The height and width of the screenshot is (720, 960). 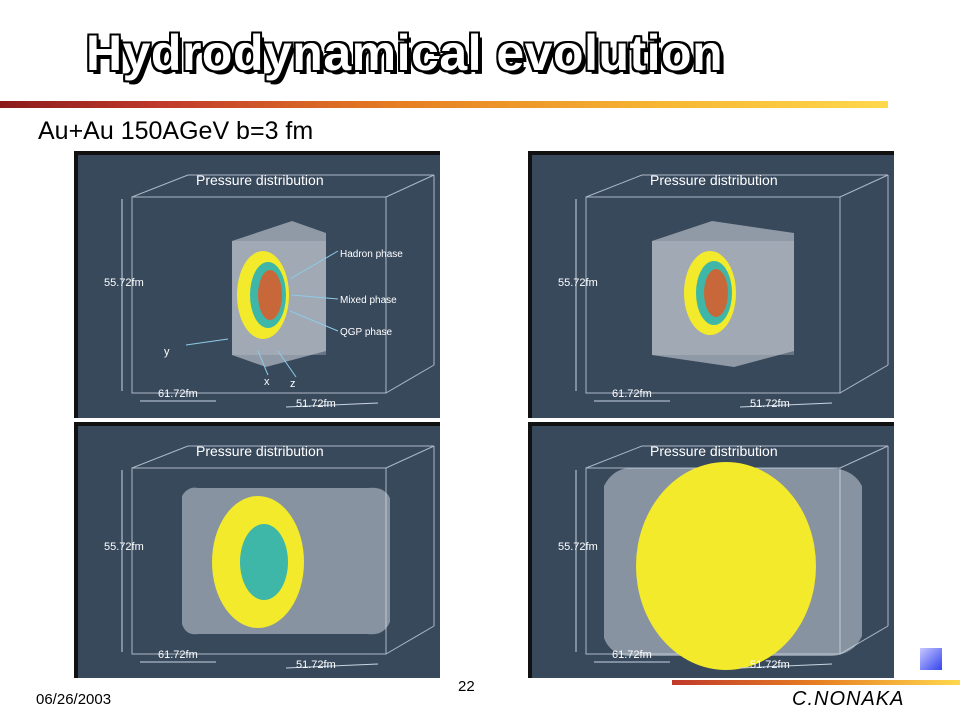 What do you see at coordinates (293, 384) in the screenshot?
I see `axis-label-z: z` at bounding box center [293, 384].